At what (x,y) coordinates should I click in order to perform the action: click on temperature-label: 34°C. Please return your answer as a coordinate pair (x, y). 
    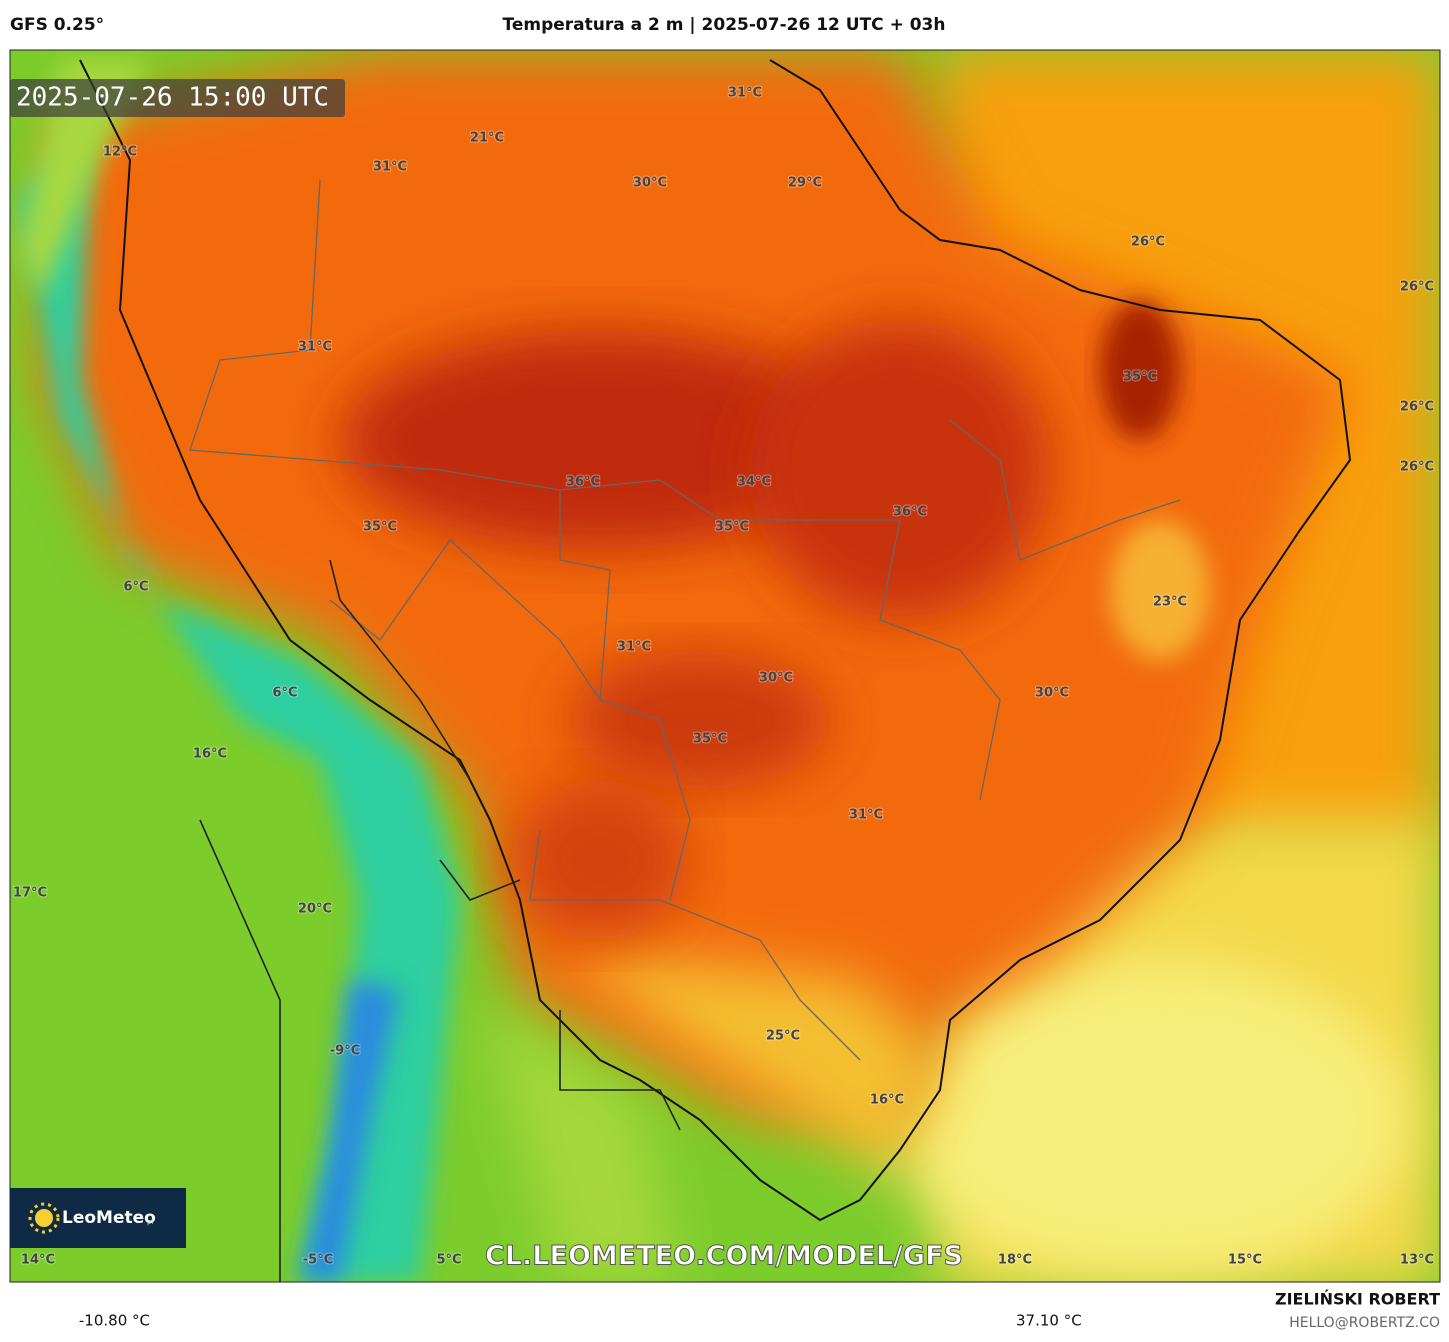
    Looking at the image, I should click on (754, 482).